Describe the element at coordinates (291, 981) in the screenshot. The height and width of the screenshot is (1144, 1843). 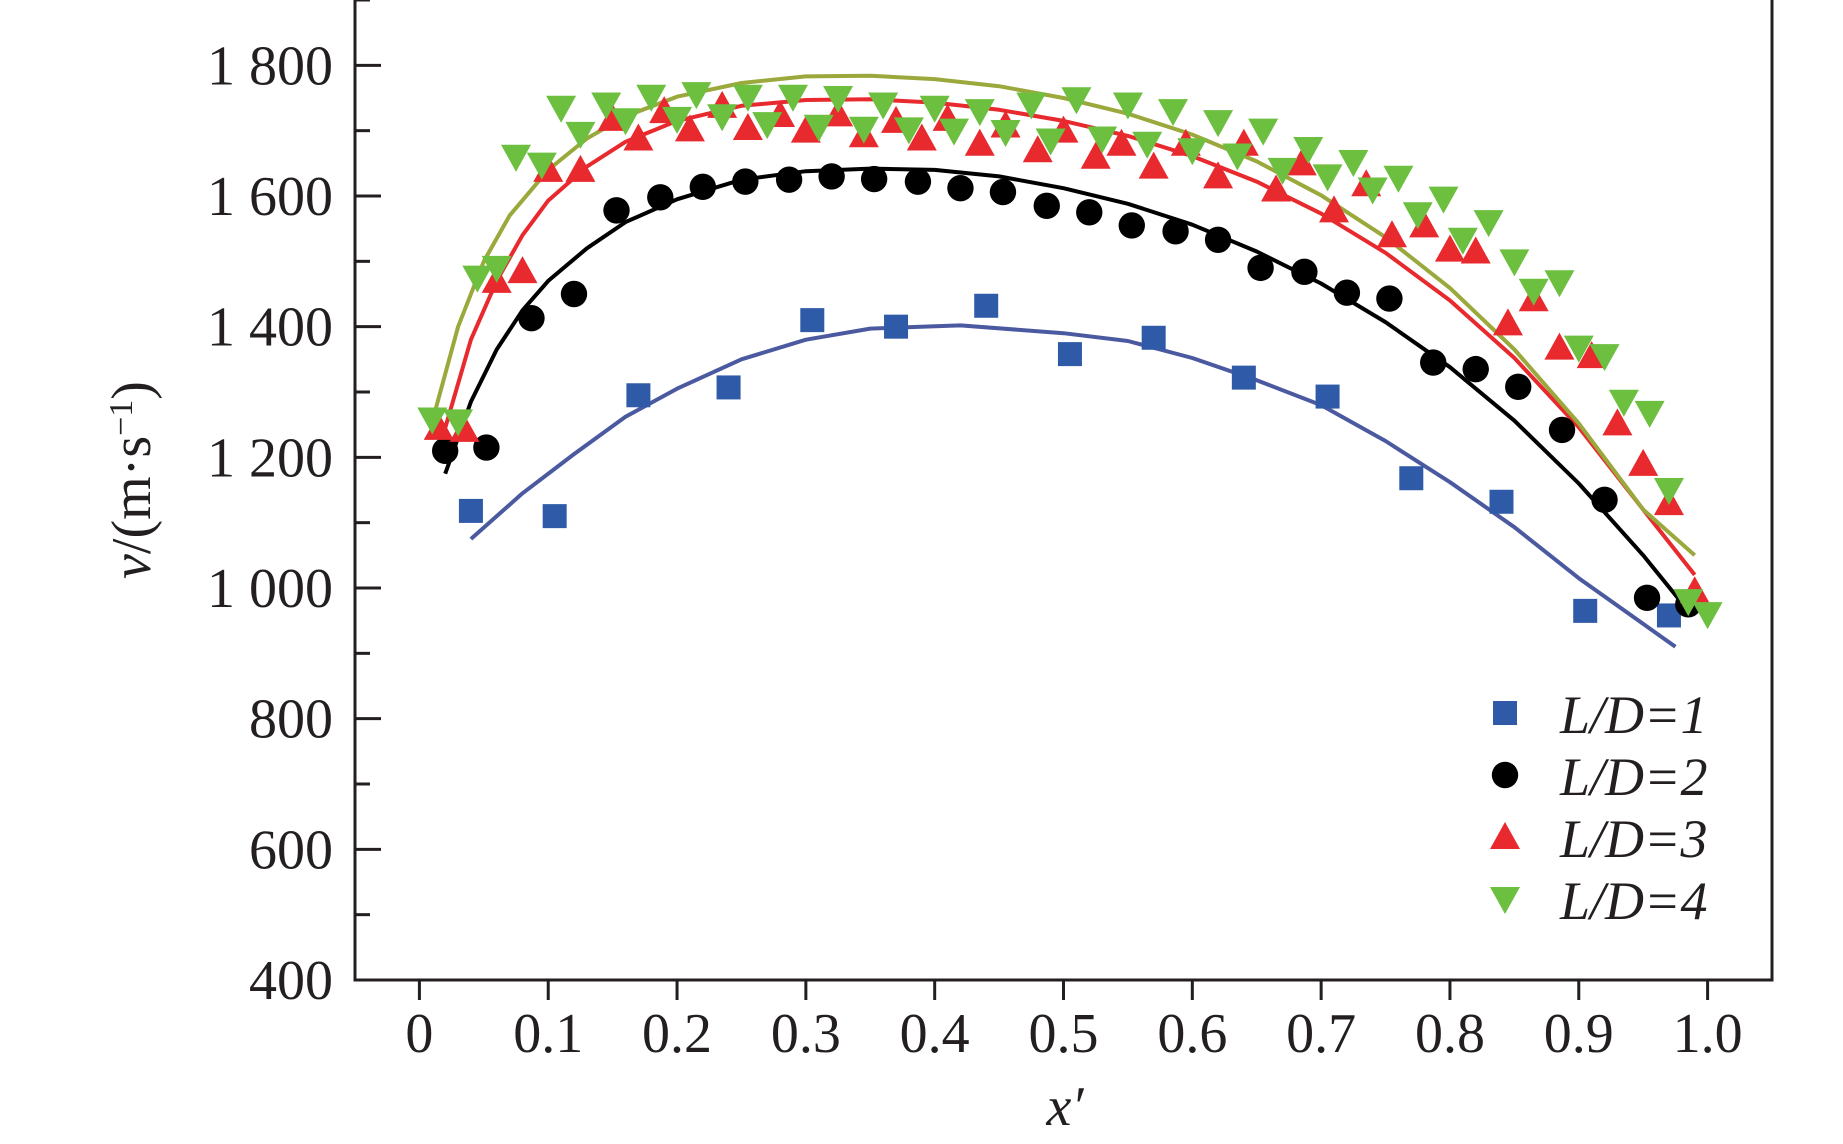
I see `y-tick-label: 400` at that location.